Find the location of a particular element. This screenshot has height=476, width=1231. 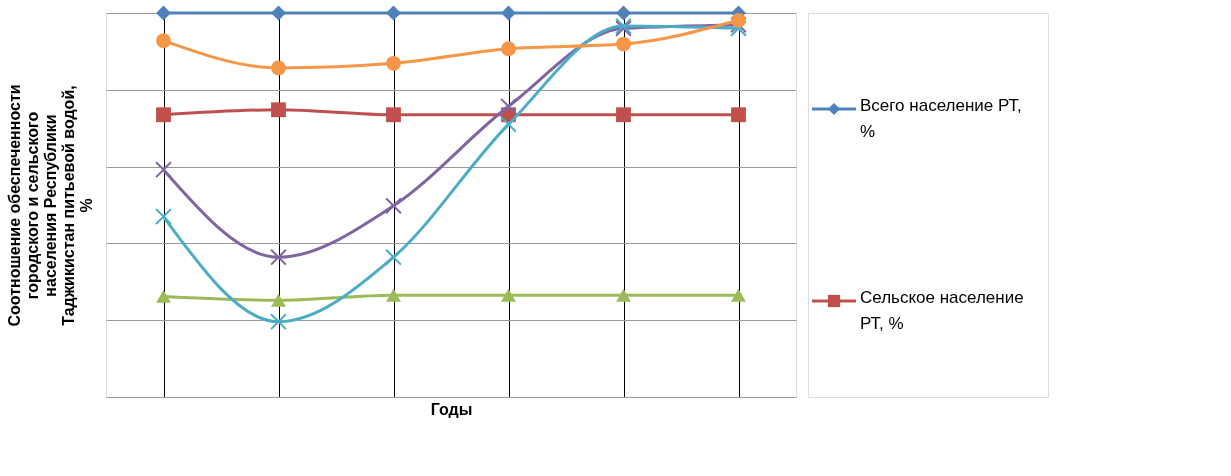

legend-label: Сельское население РТ, % is located at coordinates (942, 310).